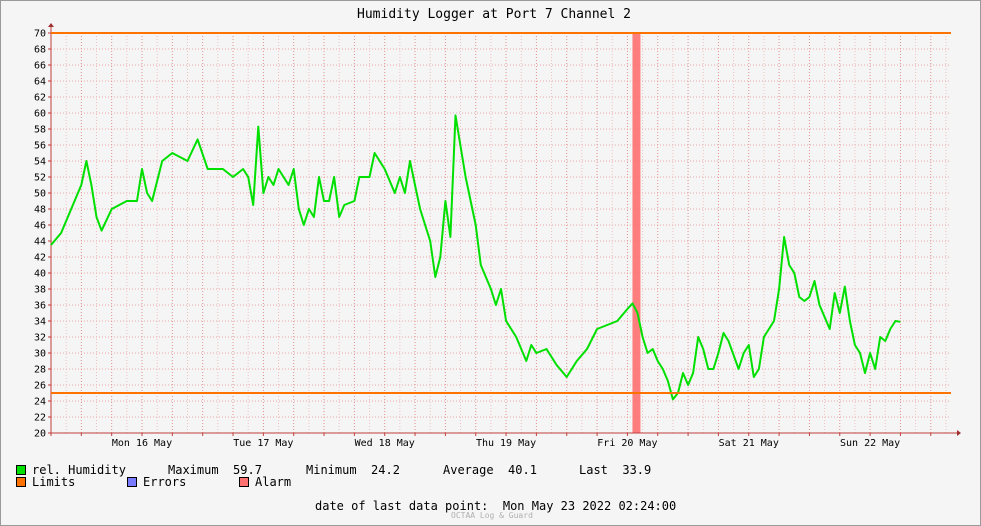 The height and width of the screenshot is (526, 981). I want to click on y-tick-label: 44, so click(40, 242).